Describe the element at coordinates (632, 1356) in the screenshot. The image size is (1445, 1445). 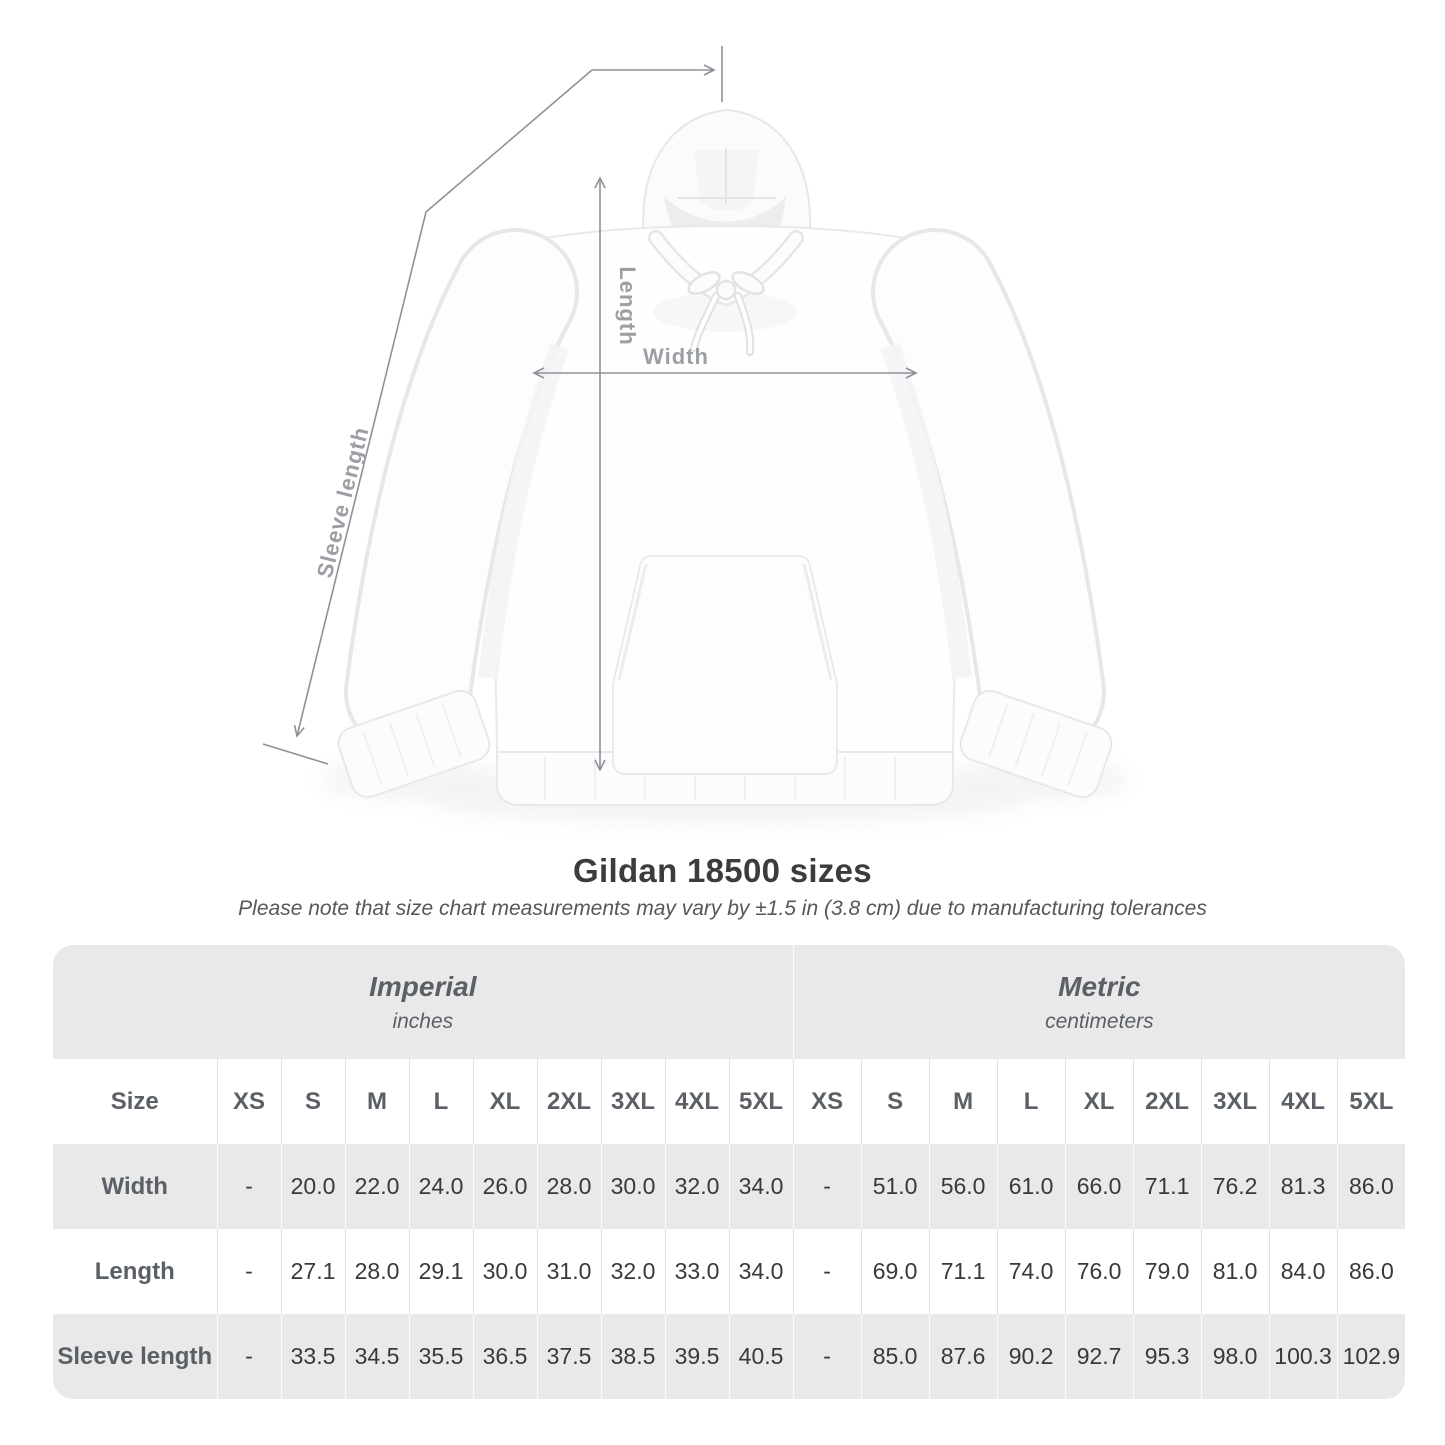
I see `value-cell: 38.5` at that location.